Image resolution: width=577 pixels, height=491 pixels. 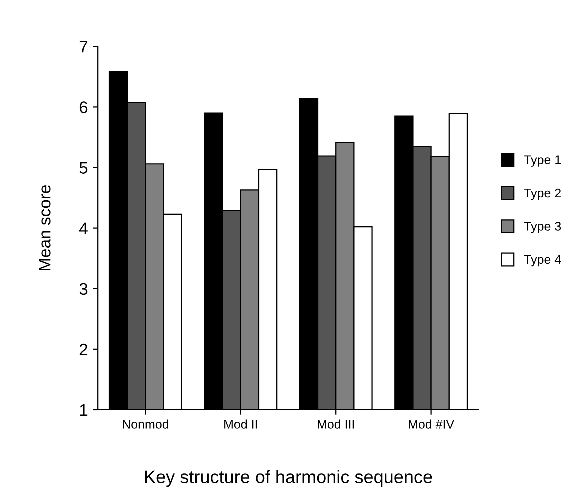 I want to click on y-tick-label: 7, so click(x=84, y=47).